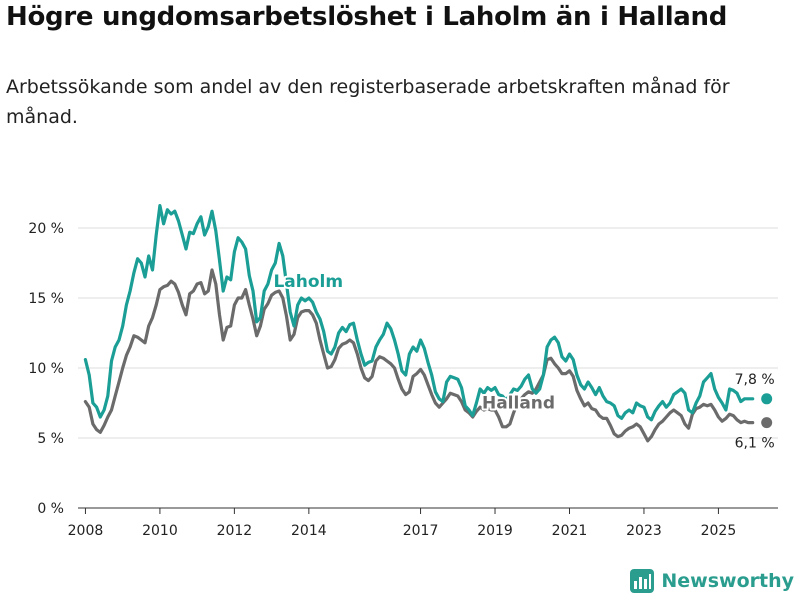 This screenshot has width=800, height=600. What do you see at coordinates (421, 531) in the screenshot?
I see `x-tick-label: 2017` at bounding box center [421, 531].